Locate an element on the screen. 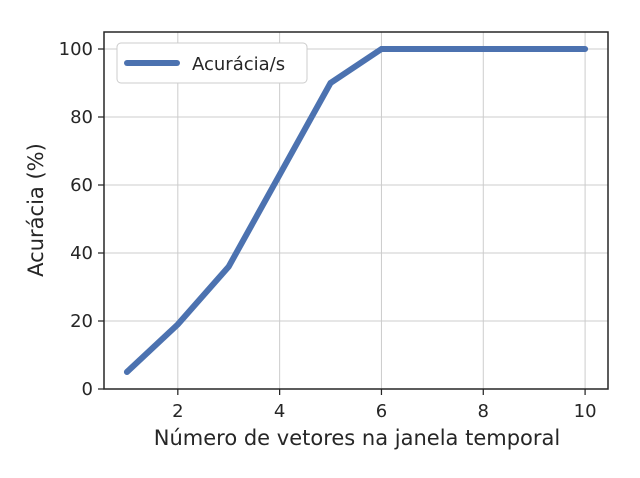  y-axis-label: Acurácia (%) is located at coordinates (36, 210).